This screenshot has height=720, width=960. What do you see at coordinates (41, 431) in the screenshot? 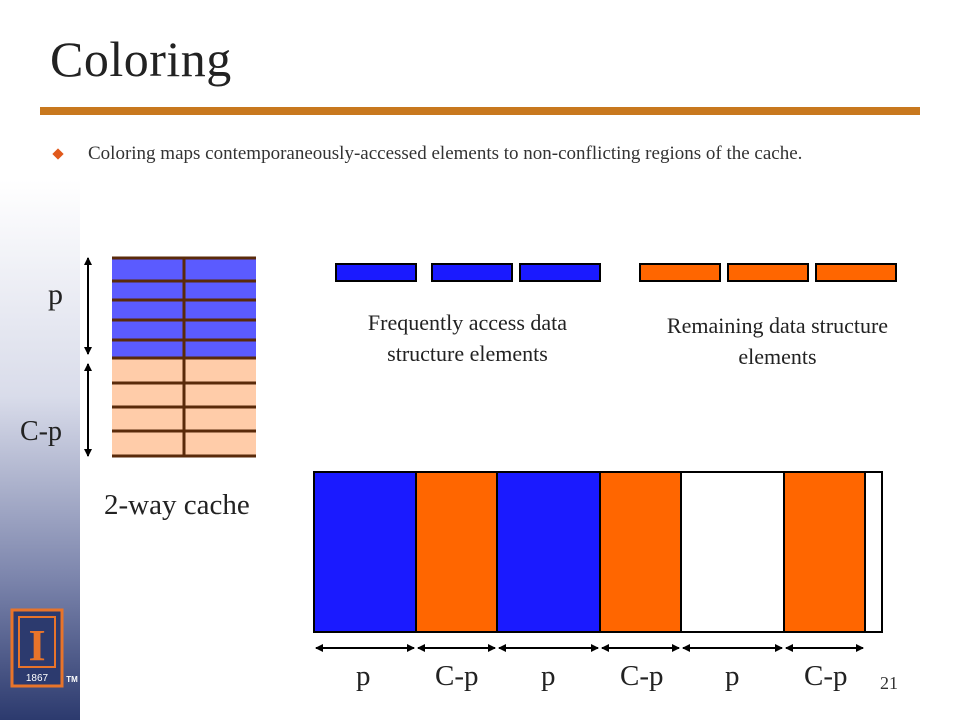
I see `cache-cp-label: C-p` at bounding box center [41, 431].